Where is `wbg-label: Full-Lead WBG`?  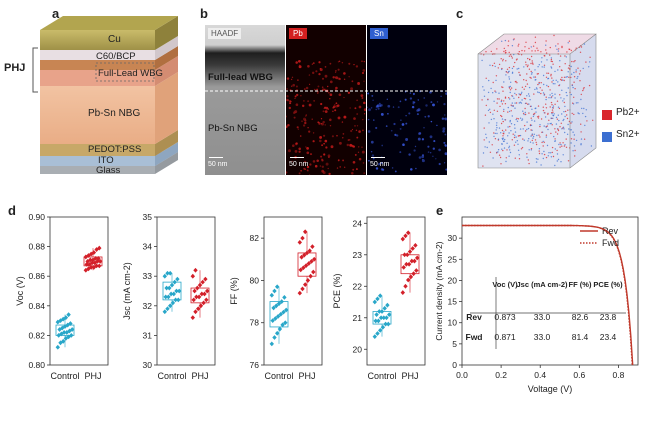 wbg-label: Full-Lead WBG is located at coordinates (130, 73).